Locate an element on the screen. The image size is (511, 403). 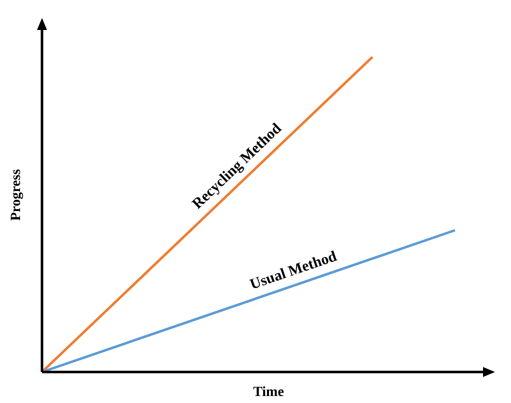
y-axis-title: Progress is located at coordinates (16, 194).